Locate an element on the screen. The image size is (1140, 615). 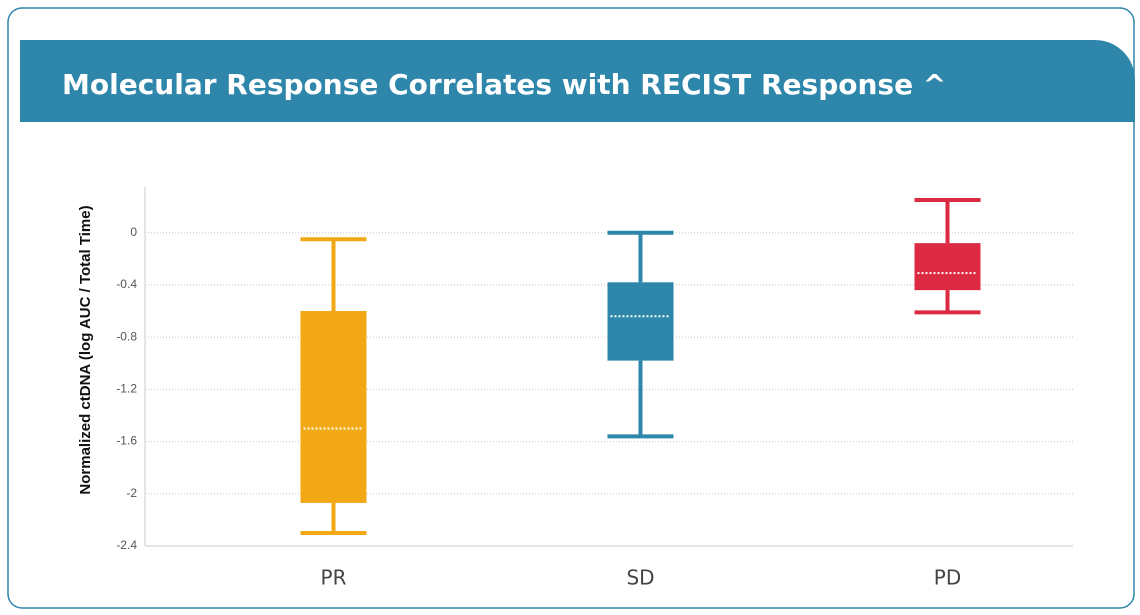
x-tick-label: SD is located at coordinates (640, 578).